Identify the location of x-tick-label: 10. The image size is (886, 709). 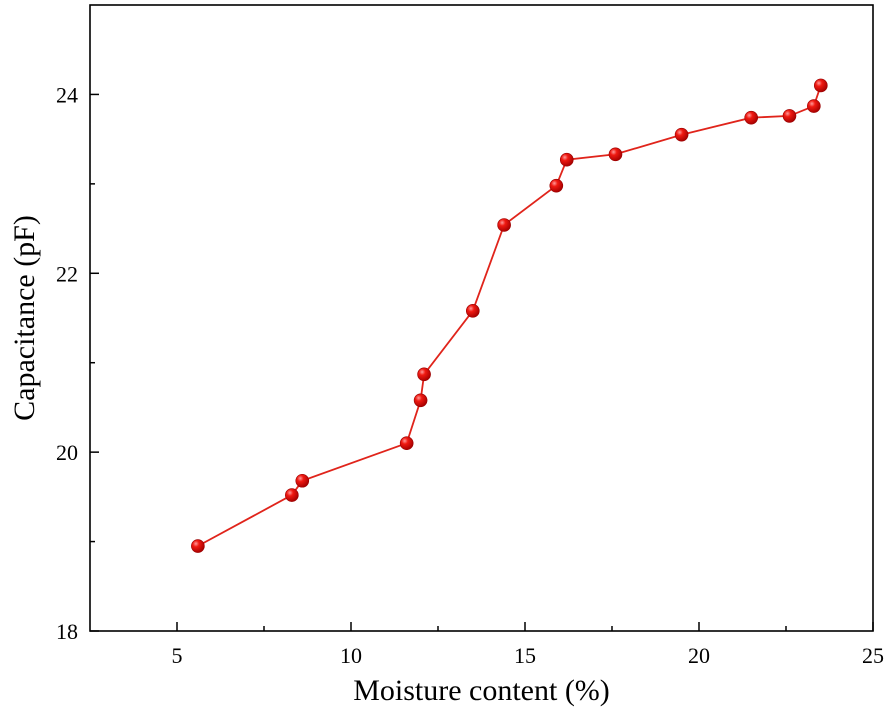
(351, 655).